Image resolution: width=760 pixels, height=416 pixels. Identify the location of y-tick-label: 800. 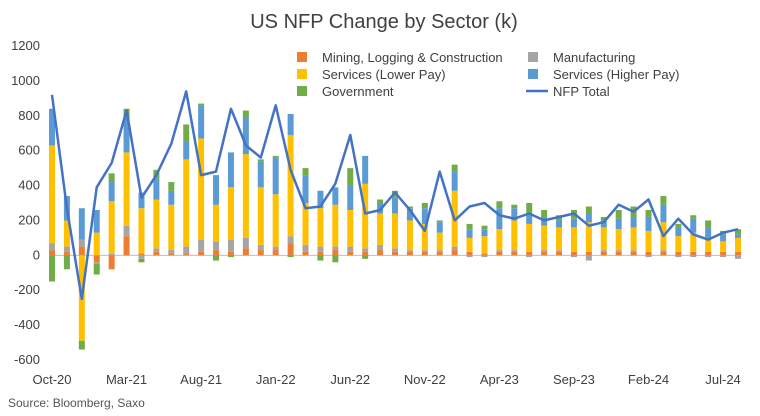
(29, 115).